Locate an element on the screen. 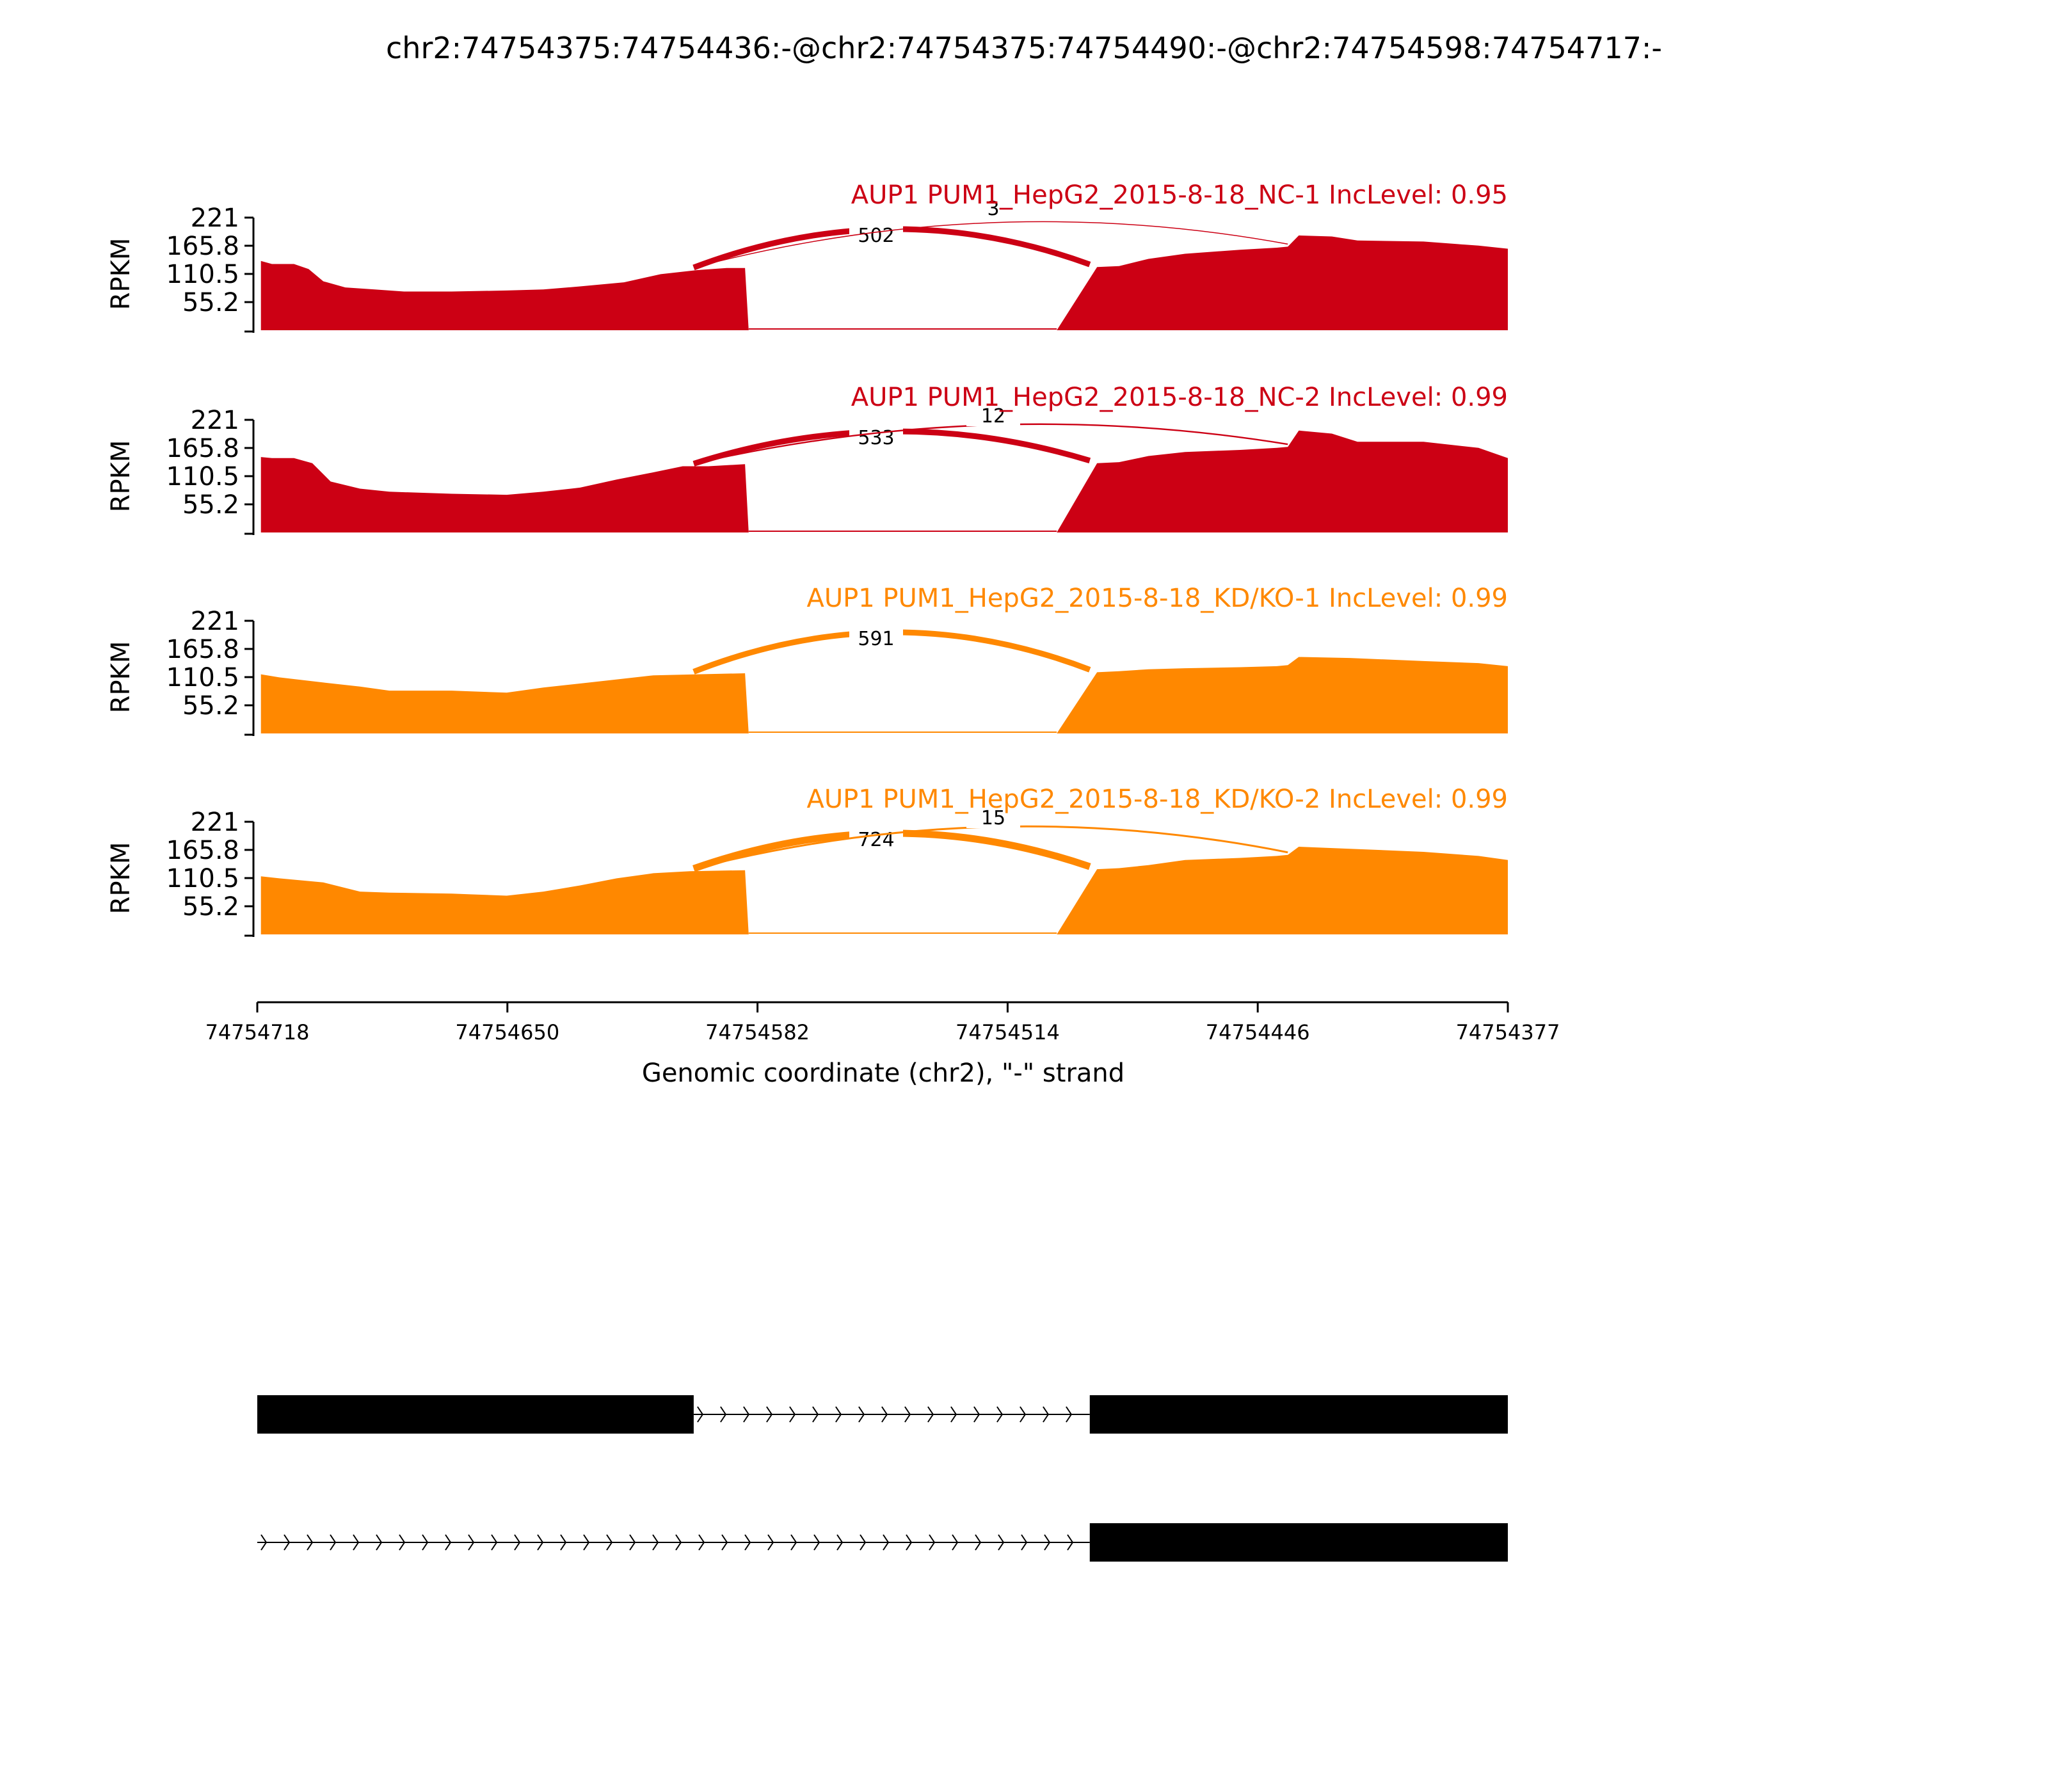  x-tick-label: 74754582 is located at coordinates (757, 1032).